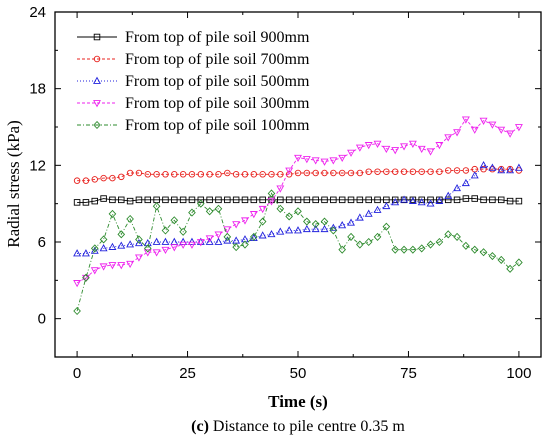 This screenshot has width=550, height=440. What do you see at coordinates (217, 81) in the screenshot?
I see `legend-label: From top of pile soil 500mm` at bounding box center [217, 81].